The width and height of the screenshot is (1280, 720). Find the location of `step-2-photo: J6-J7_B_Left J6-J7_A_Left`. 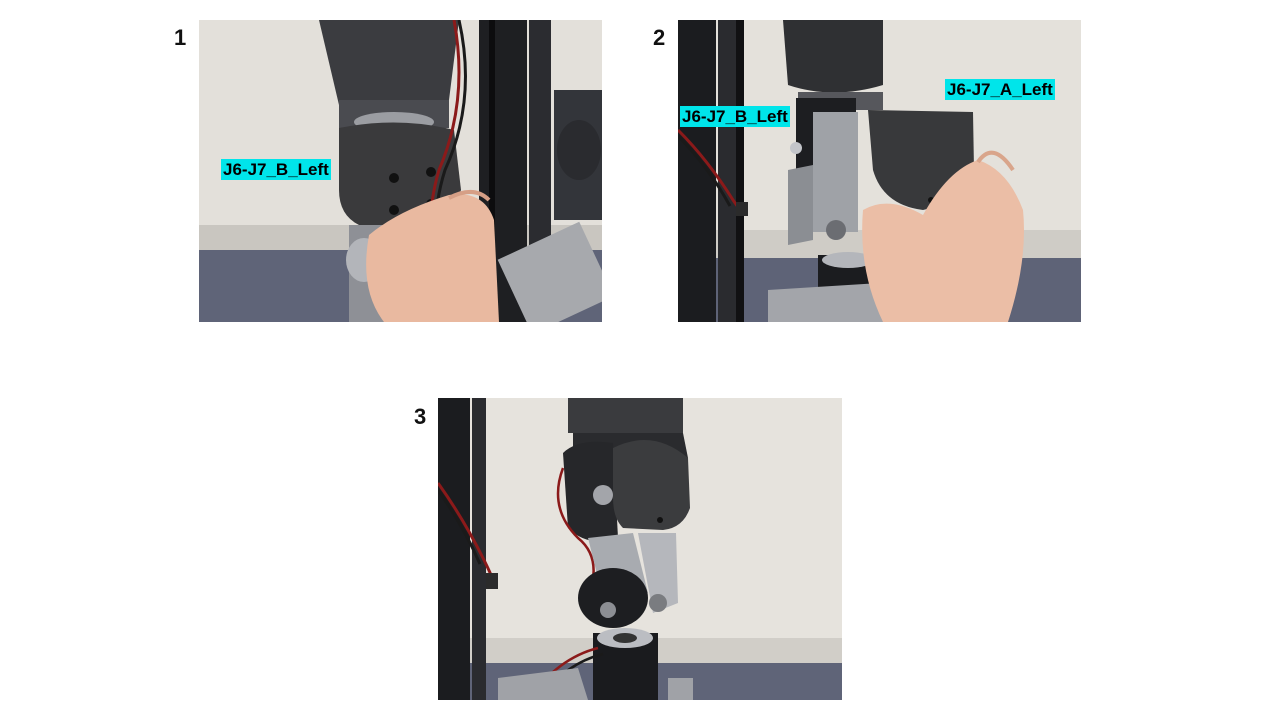

step-2-photo: J6-J7_B_Left J6-J7_A_Left is located at coordinates (879, 171).